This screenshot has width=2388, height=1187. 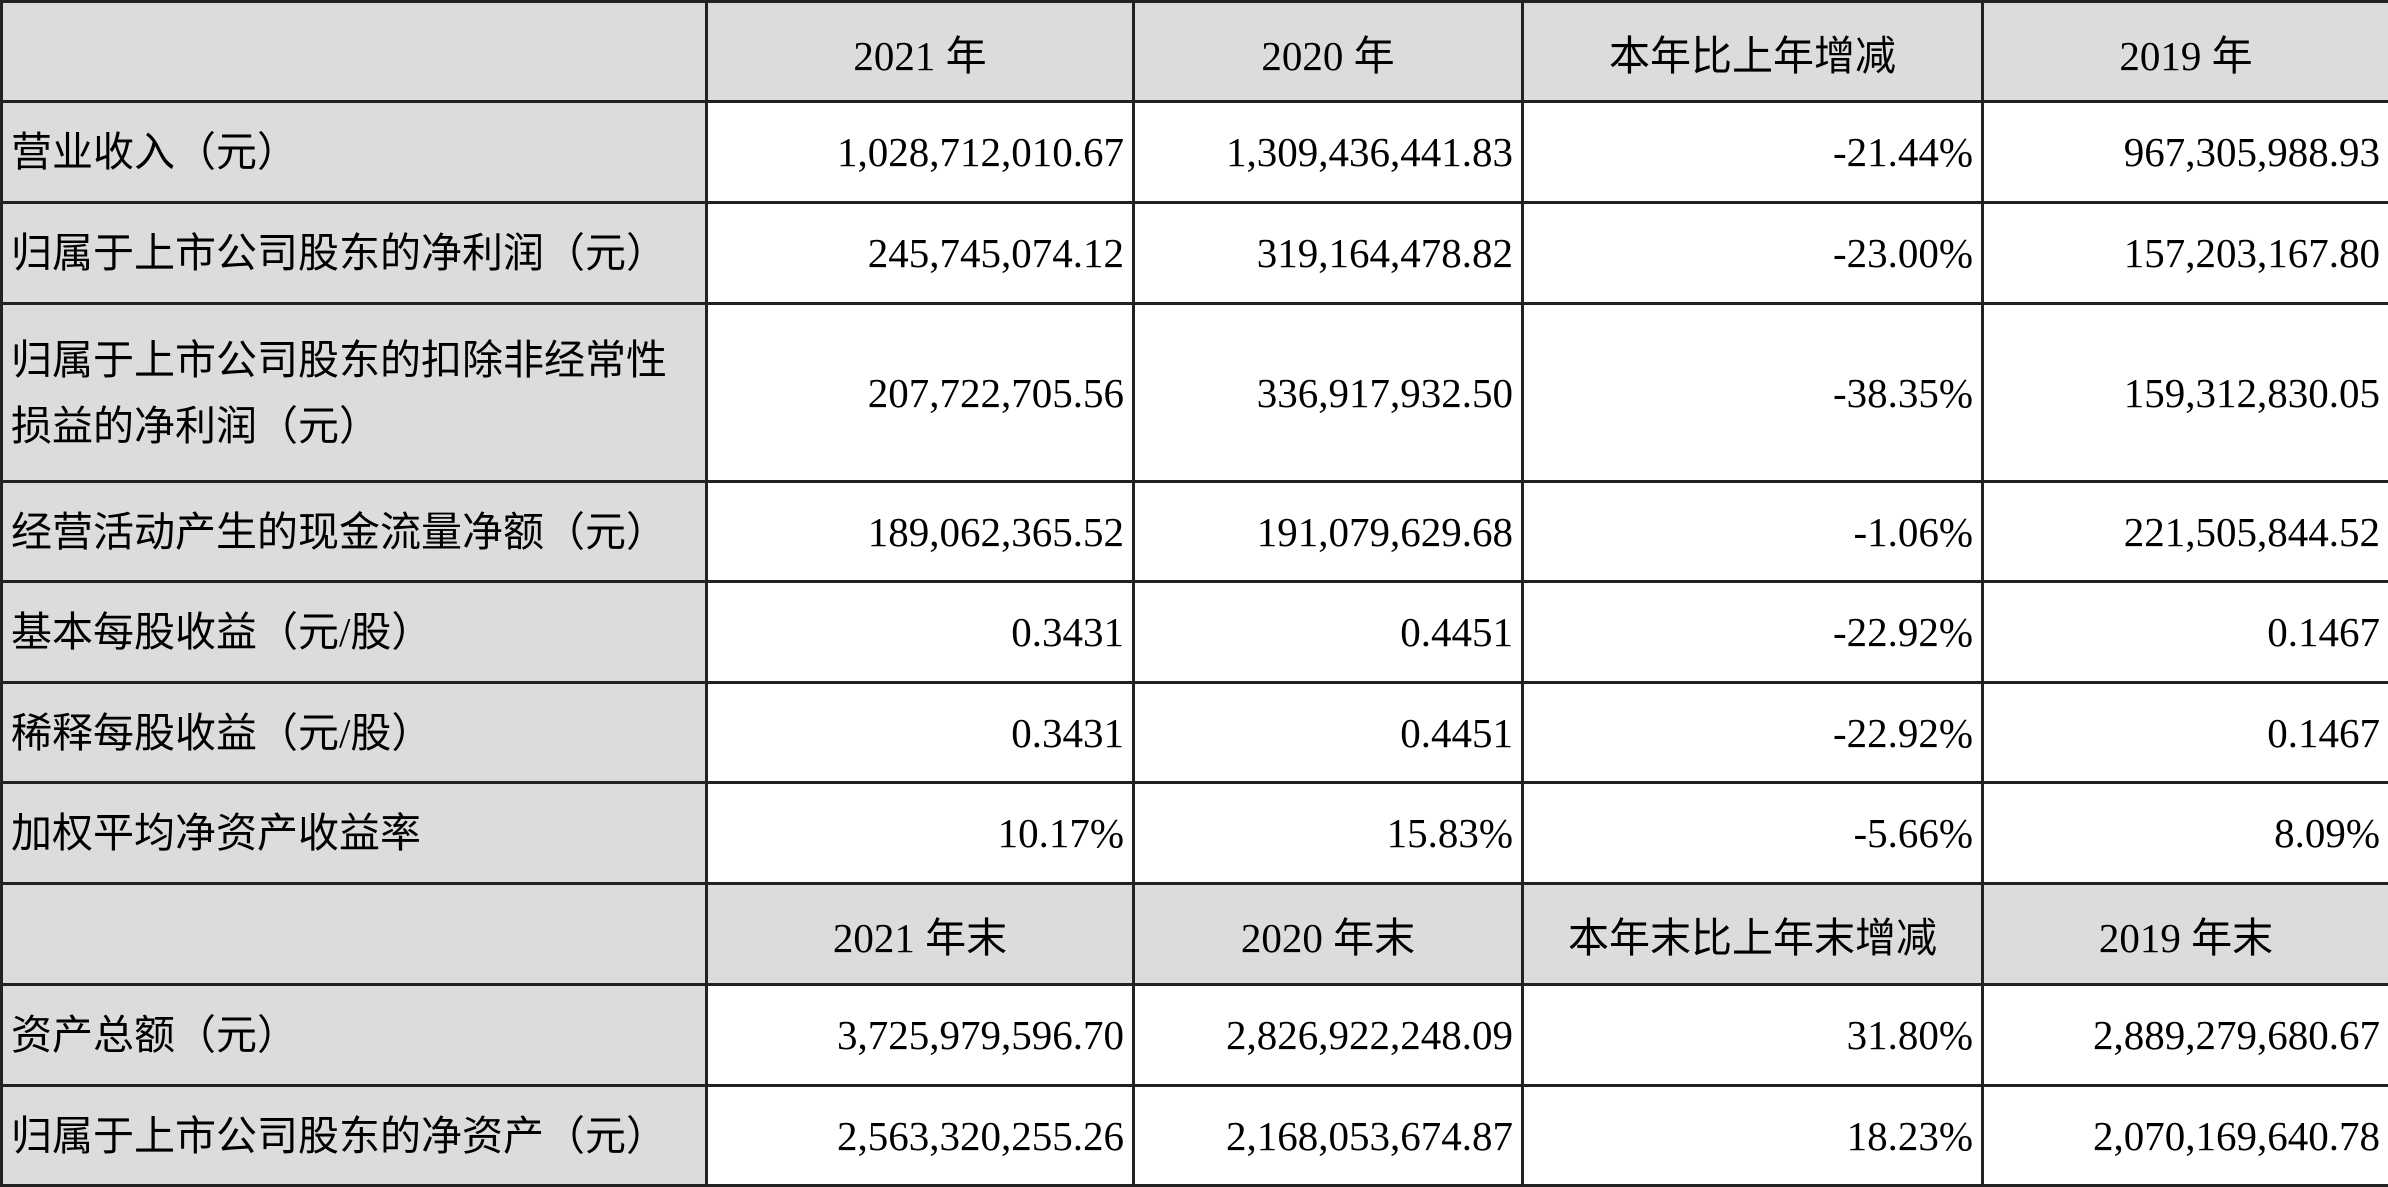 What do you see at coordinates (2185, 1136) in the screenshot?
I see `table-cell: 2,070,169,640.78` at bounding box center [2185, 1136].